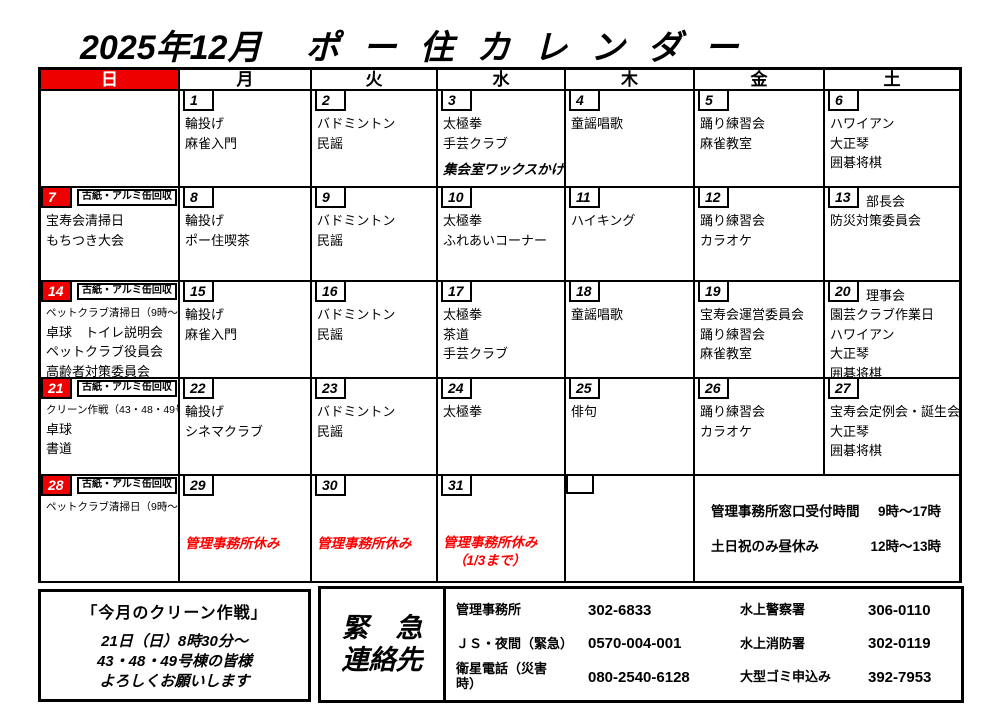 The width and height of the screenshot is (1000, 708). Describe the element at coordinates (620, 611) in the screenshot. I see `contact-tel: 302-6833` at that location.